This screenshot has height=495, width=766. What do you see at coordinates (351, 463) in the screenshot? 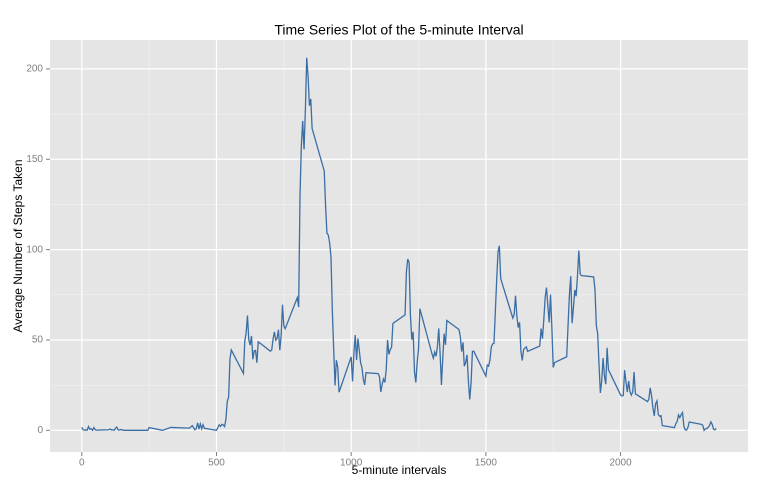
I see `x-tick-label: 1000` at bounding box center [351, 463].